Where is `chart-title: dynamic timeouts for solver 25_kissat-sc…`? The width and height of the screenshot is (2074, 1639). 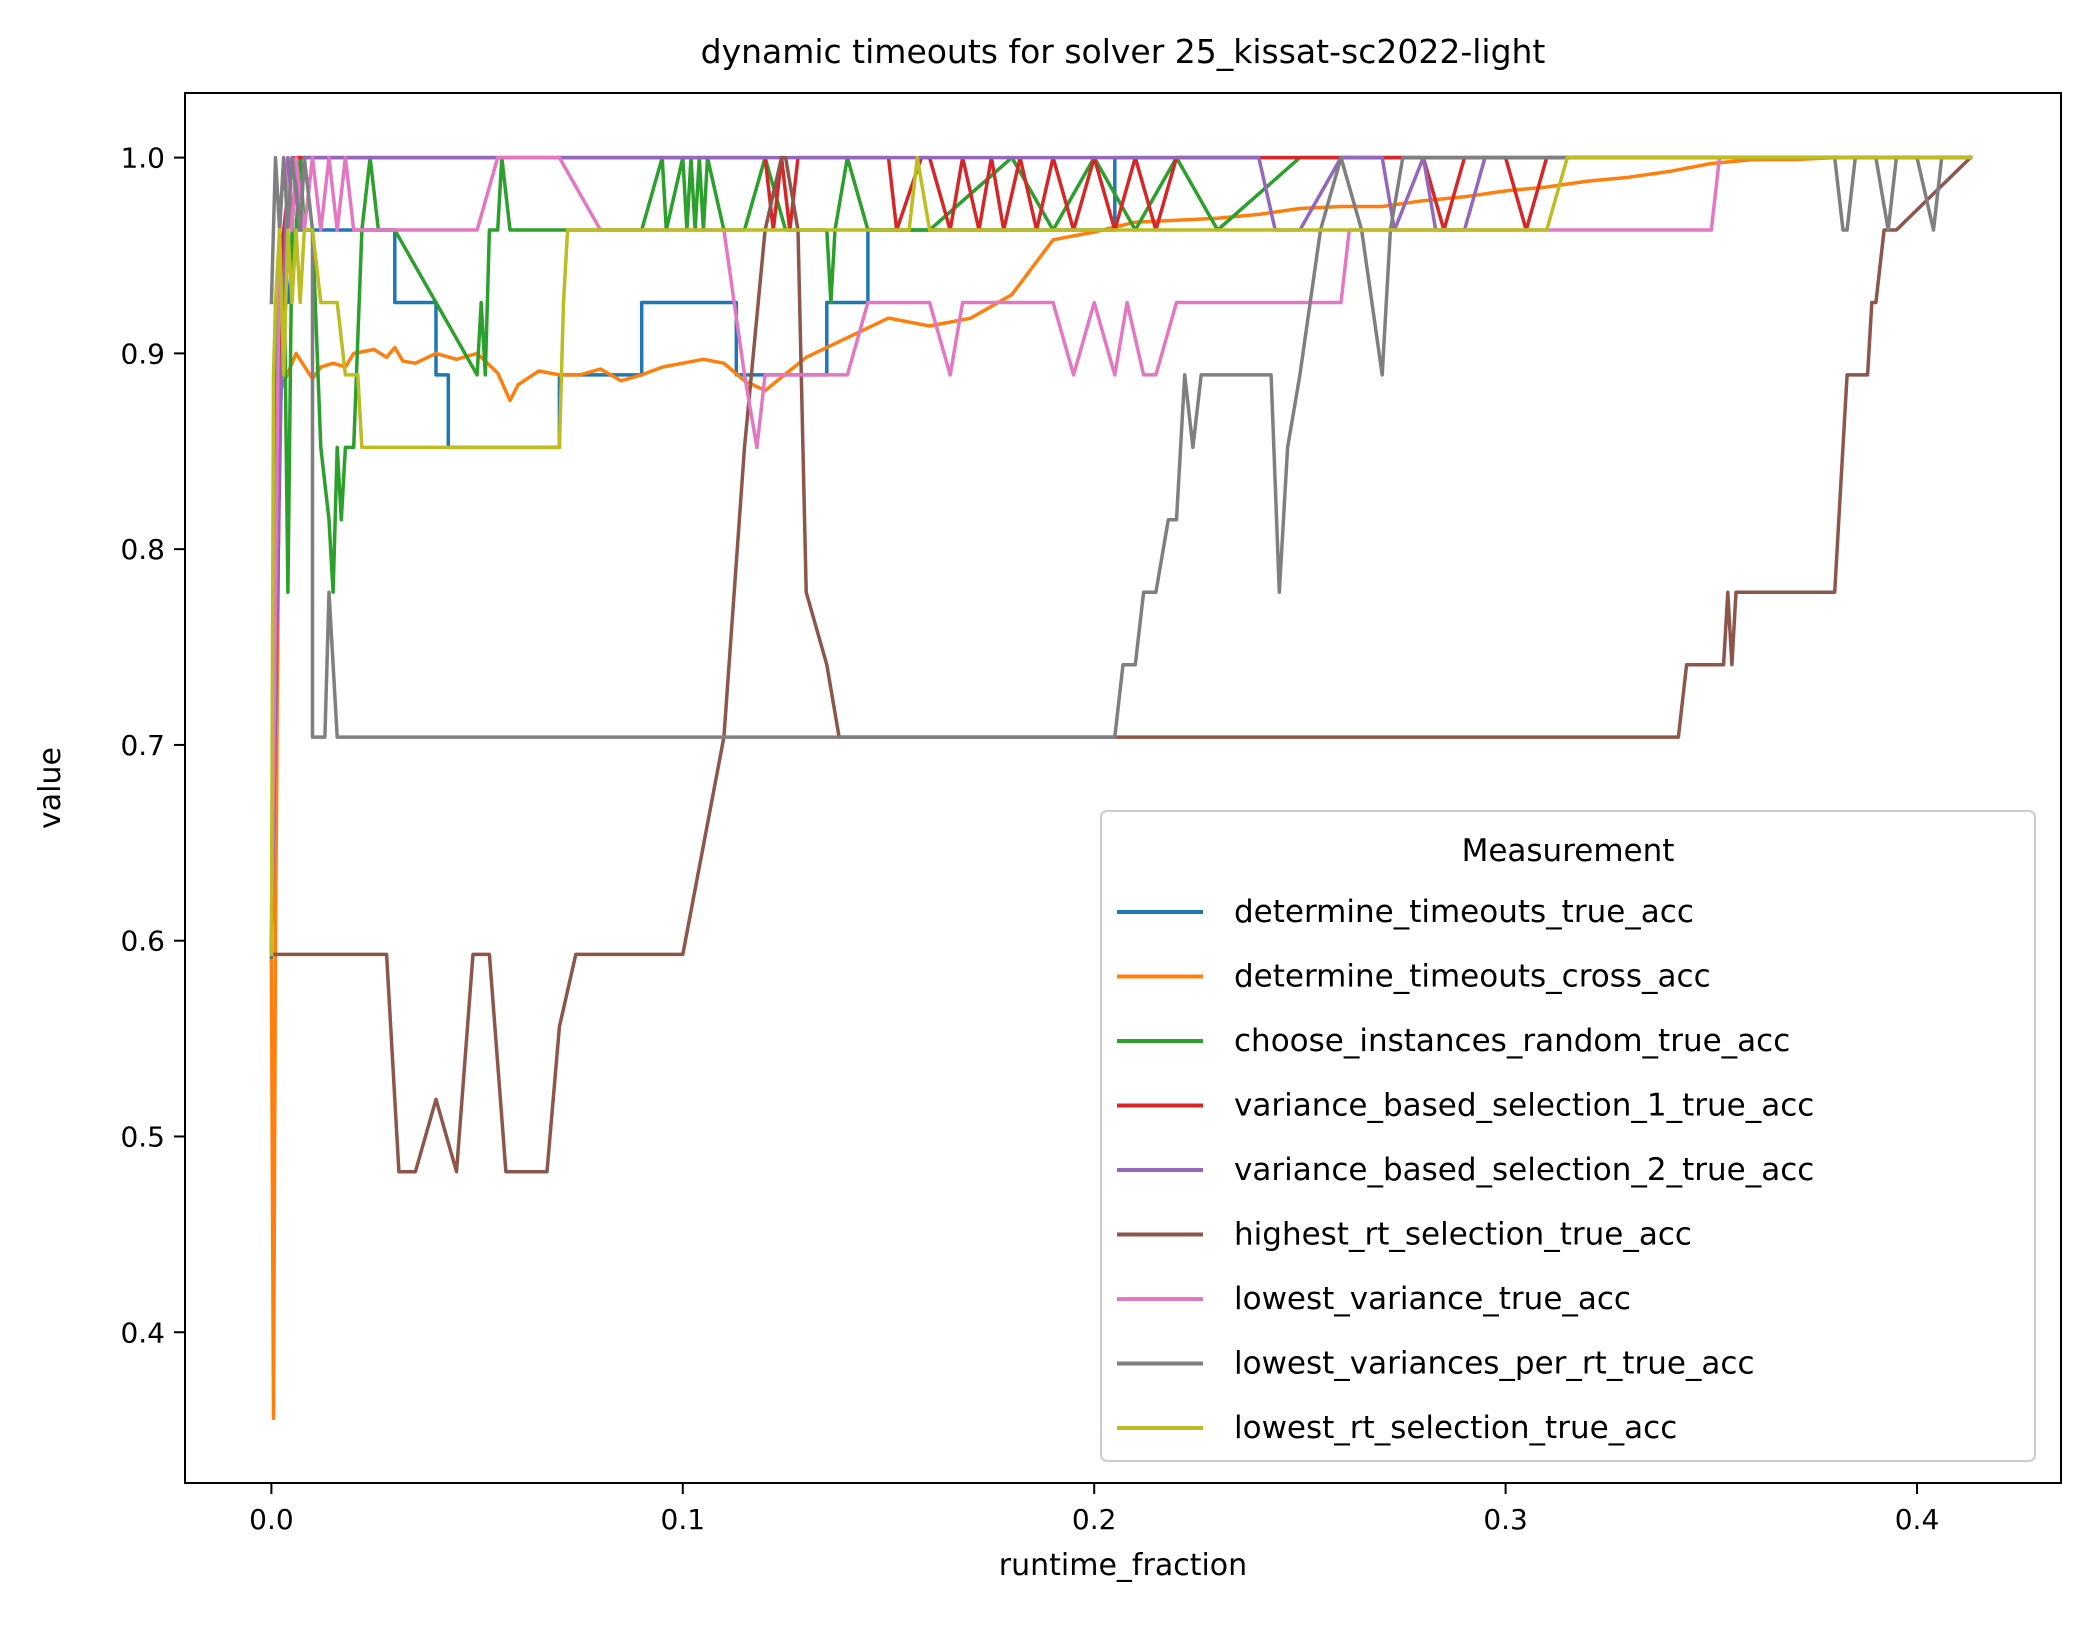
chart-title: dynamic timeouts for solver 25_kissat-sc… is located at coordinates (1123, 51).